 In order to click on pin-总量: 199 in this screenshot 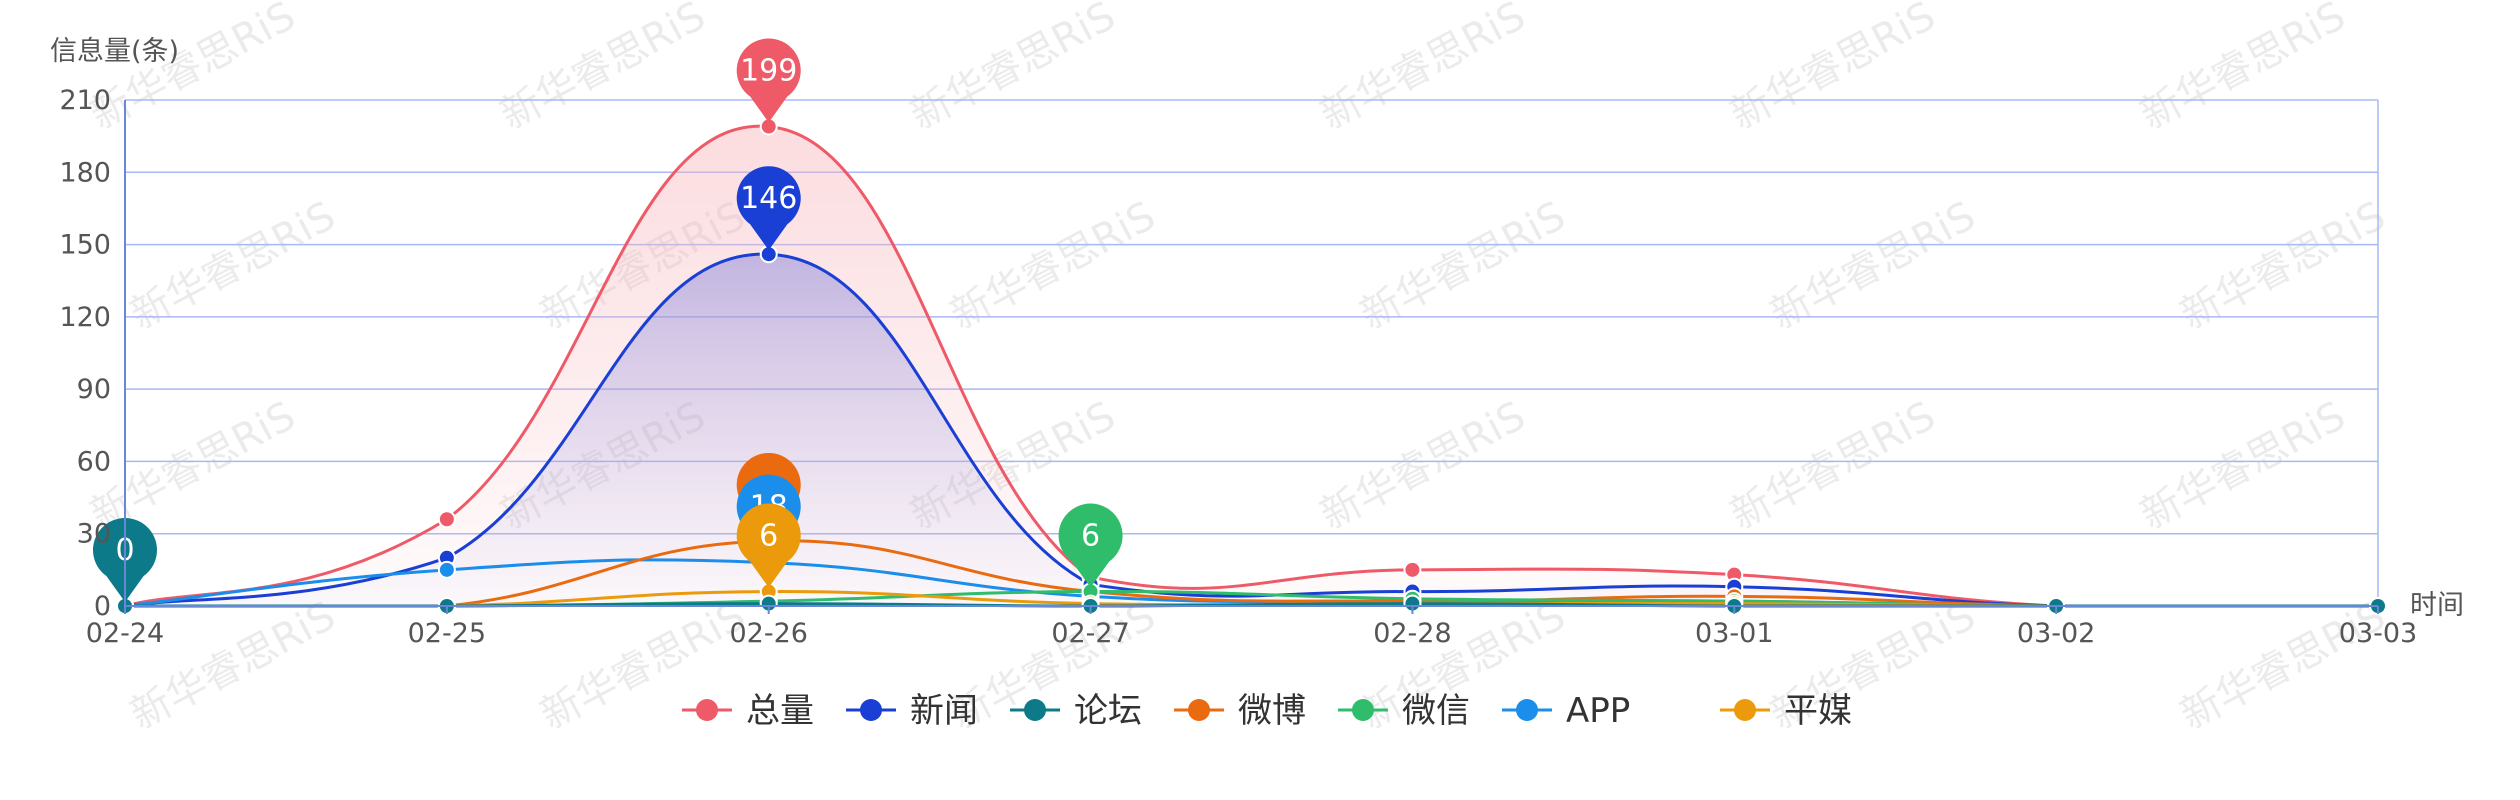, I will do `click(768, 80)`.